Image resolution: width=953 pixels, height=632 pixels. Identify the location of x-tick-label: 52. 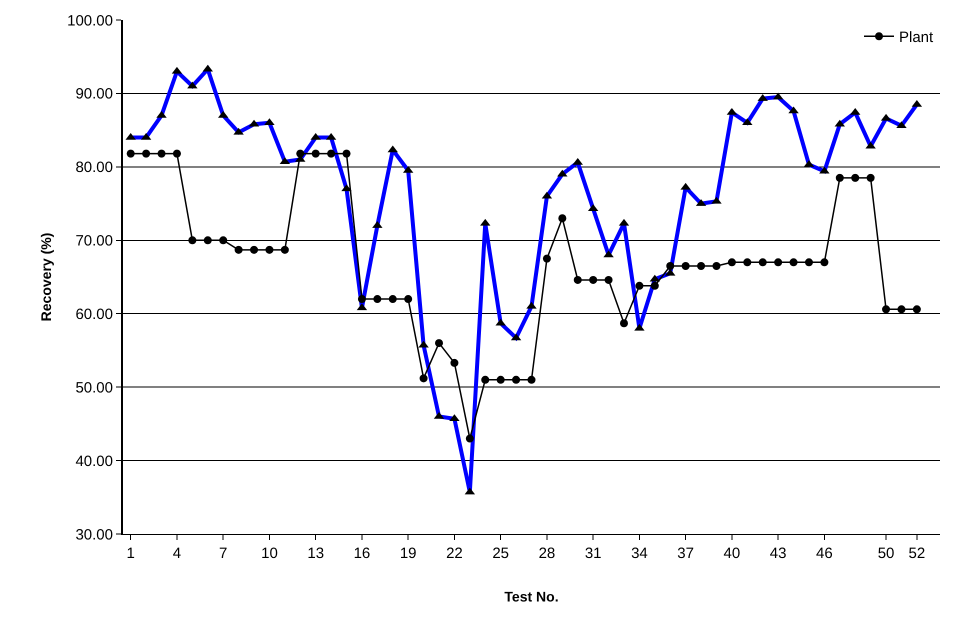
(917, 553).